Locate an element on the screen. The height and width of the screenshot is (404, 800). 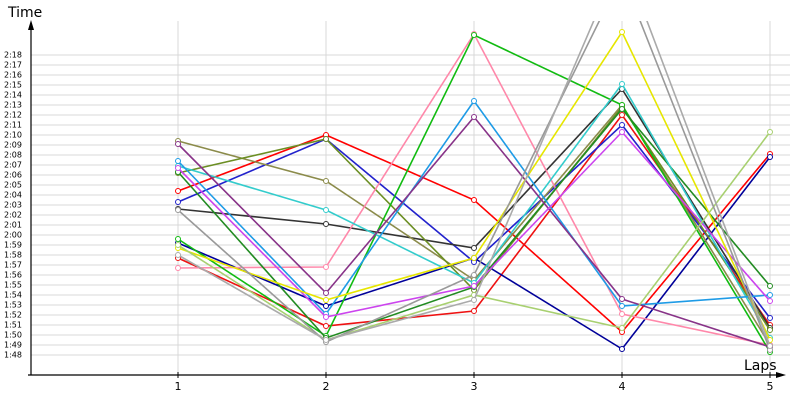
y-tick-label: 2:04 is located at coordinates (13, 195).